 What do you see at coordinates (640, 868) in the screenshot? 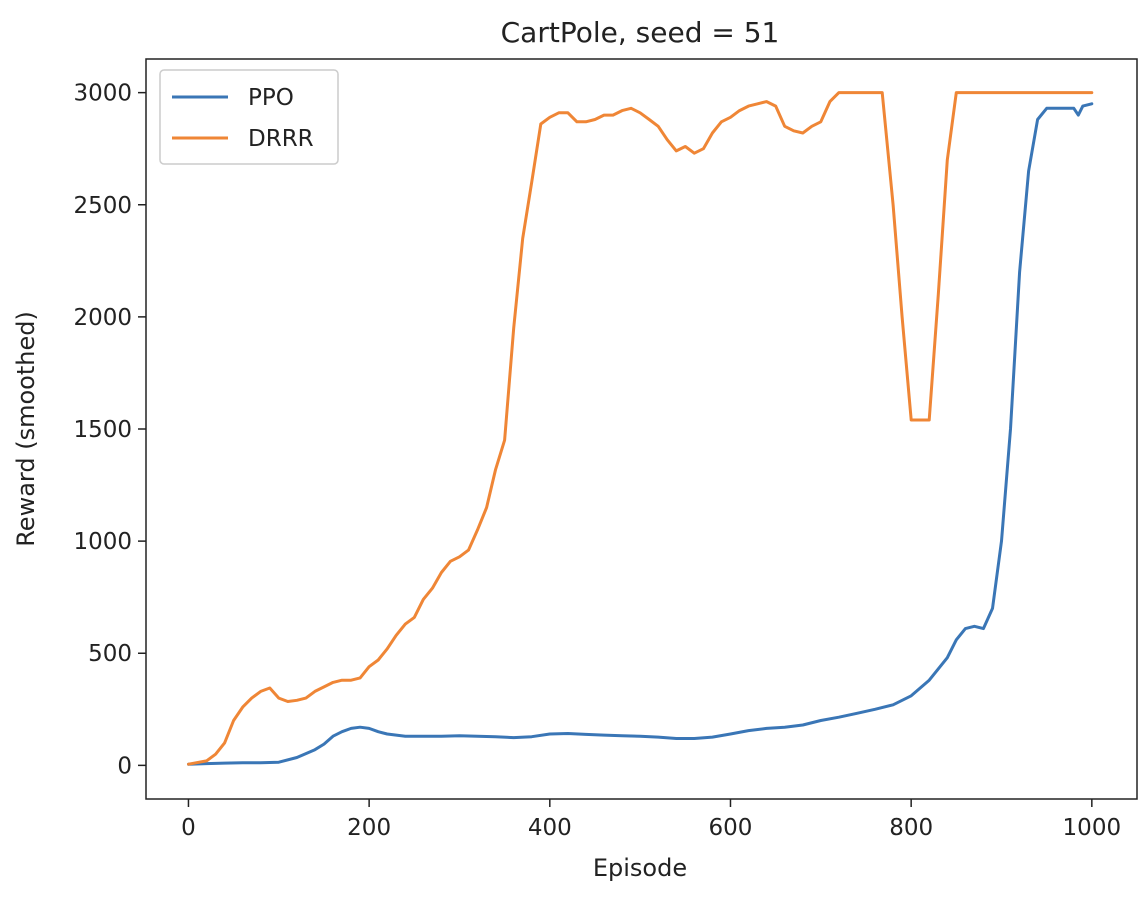
I see `x-axis-label: Episode` at bounding box center [640, 868].